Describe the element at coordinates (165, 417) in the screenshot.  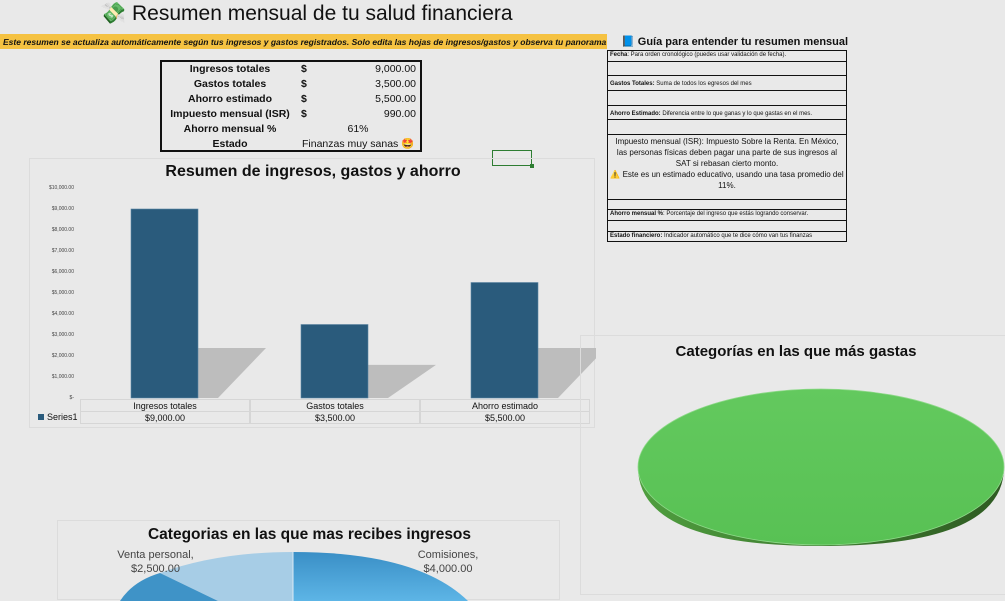
I see `data-label: $9,000.00` at that location.